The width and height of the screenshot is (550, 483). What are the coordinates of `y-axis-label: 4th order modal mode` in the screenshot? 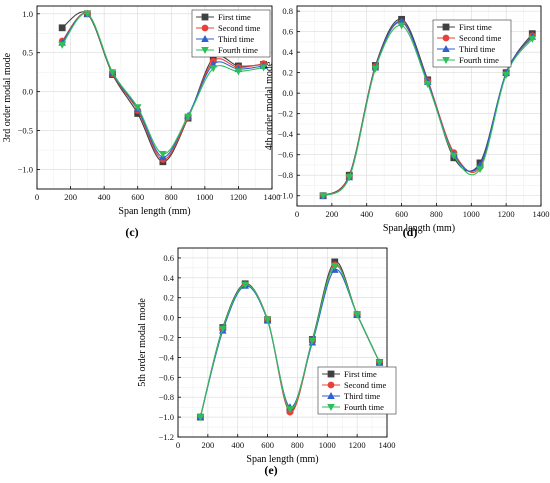 It's located at (269, 105).